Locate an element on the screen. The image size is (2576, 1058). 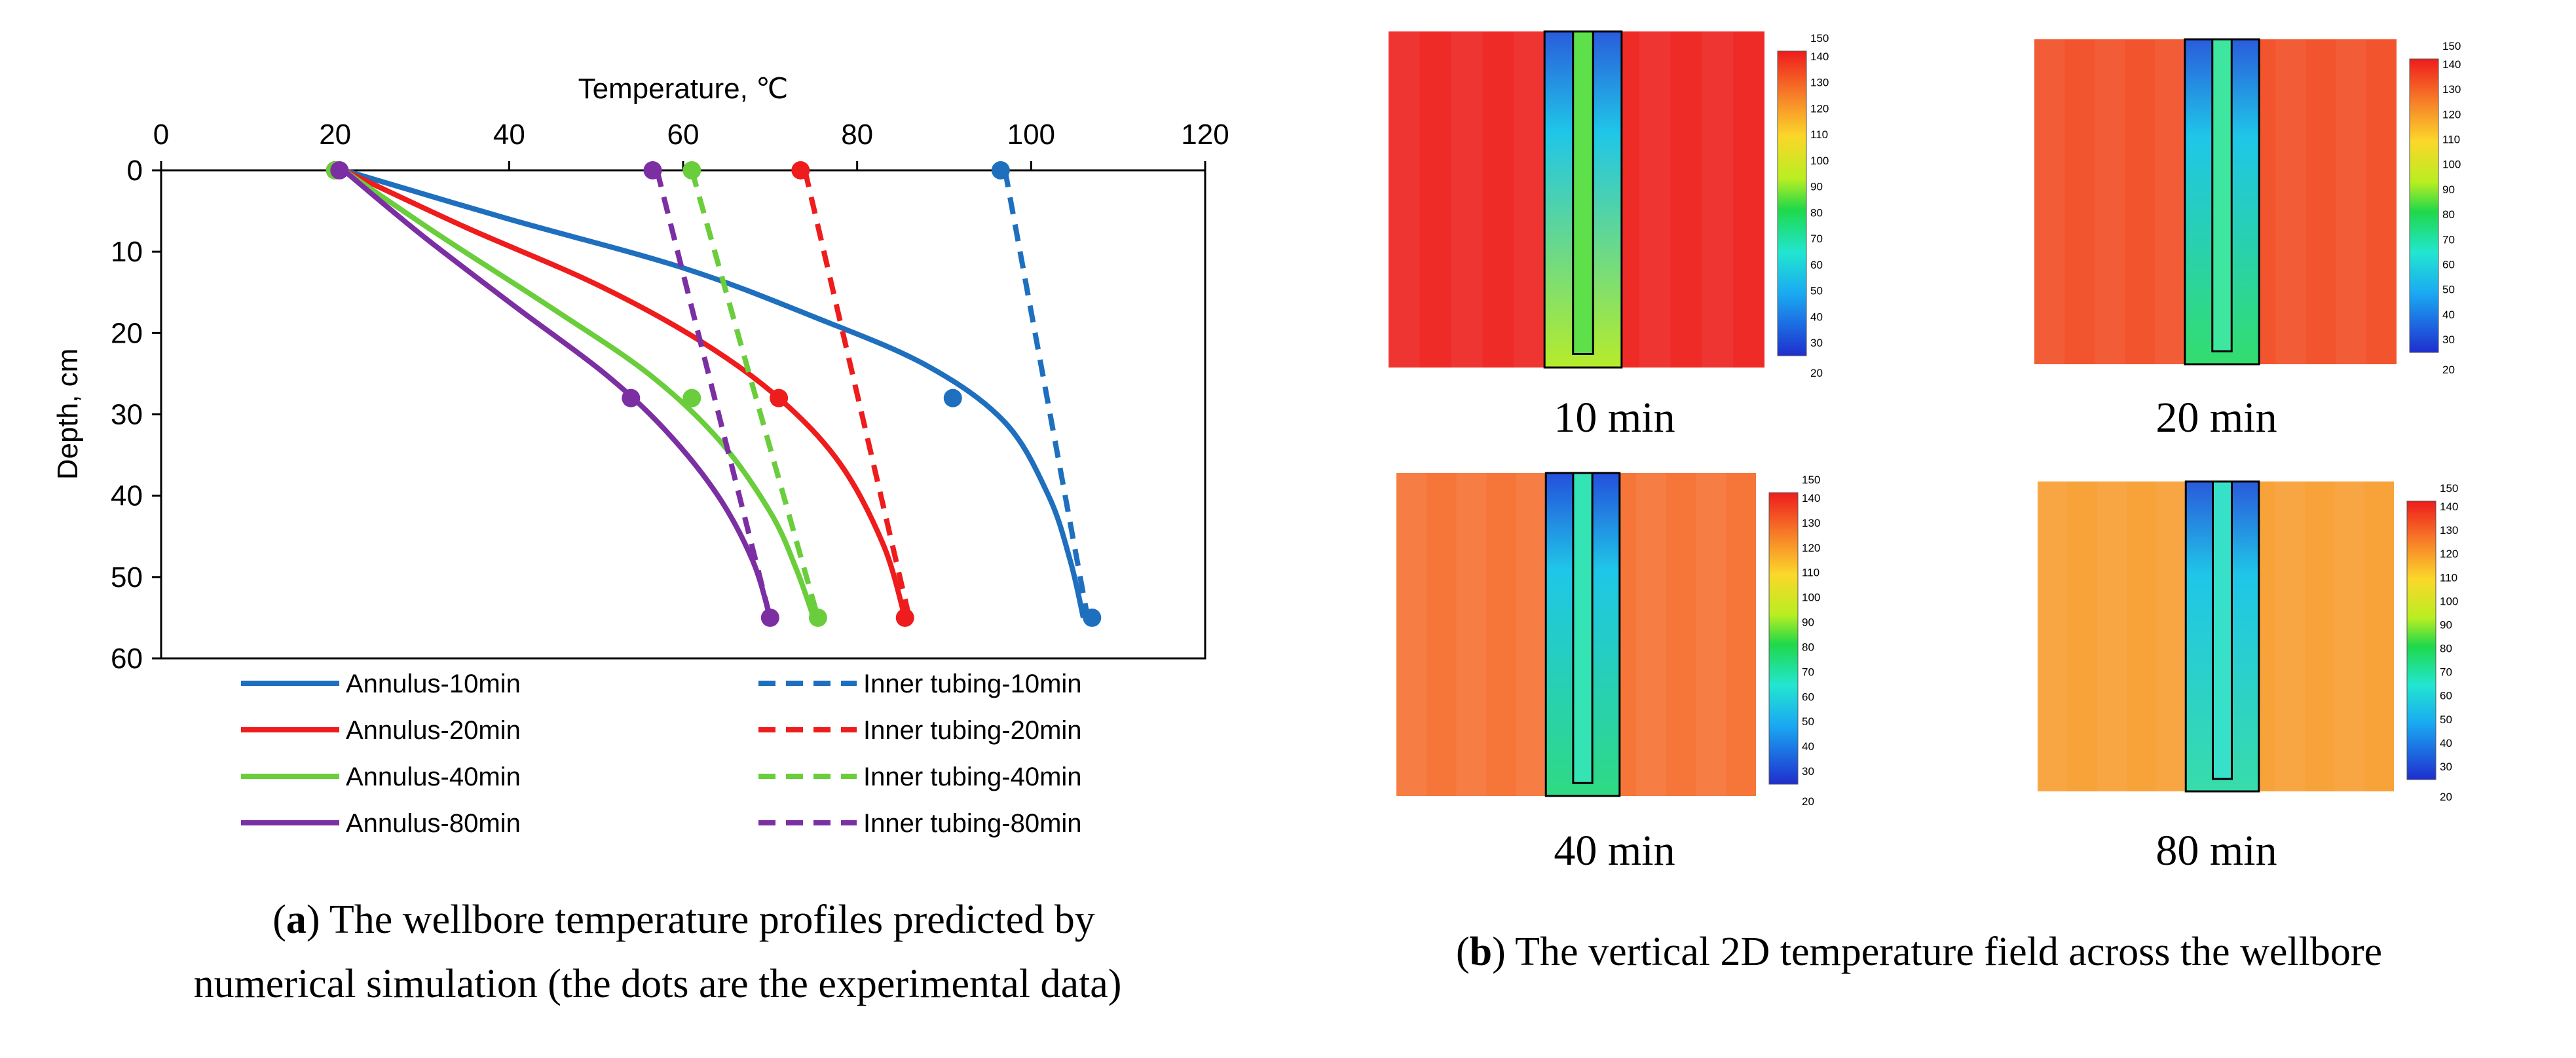
caption-a-label: a is located at coordinates (296, 919).